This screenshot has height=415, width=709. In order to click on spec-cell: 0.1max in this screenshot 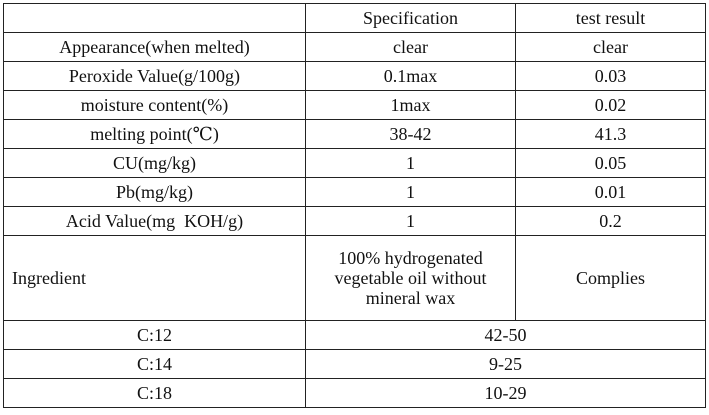, I will do `click(410, 76)`.